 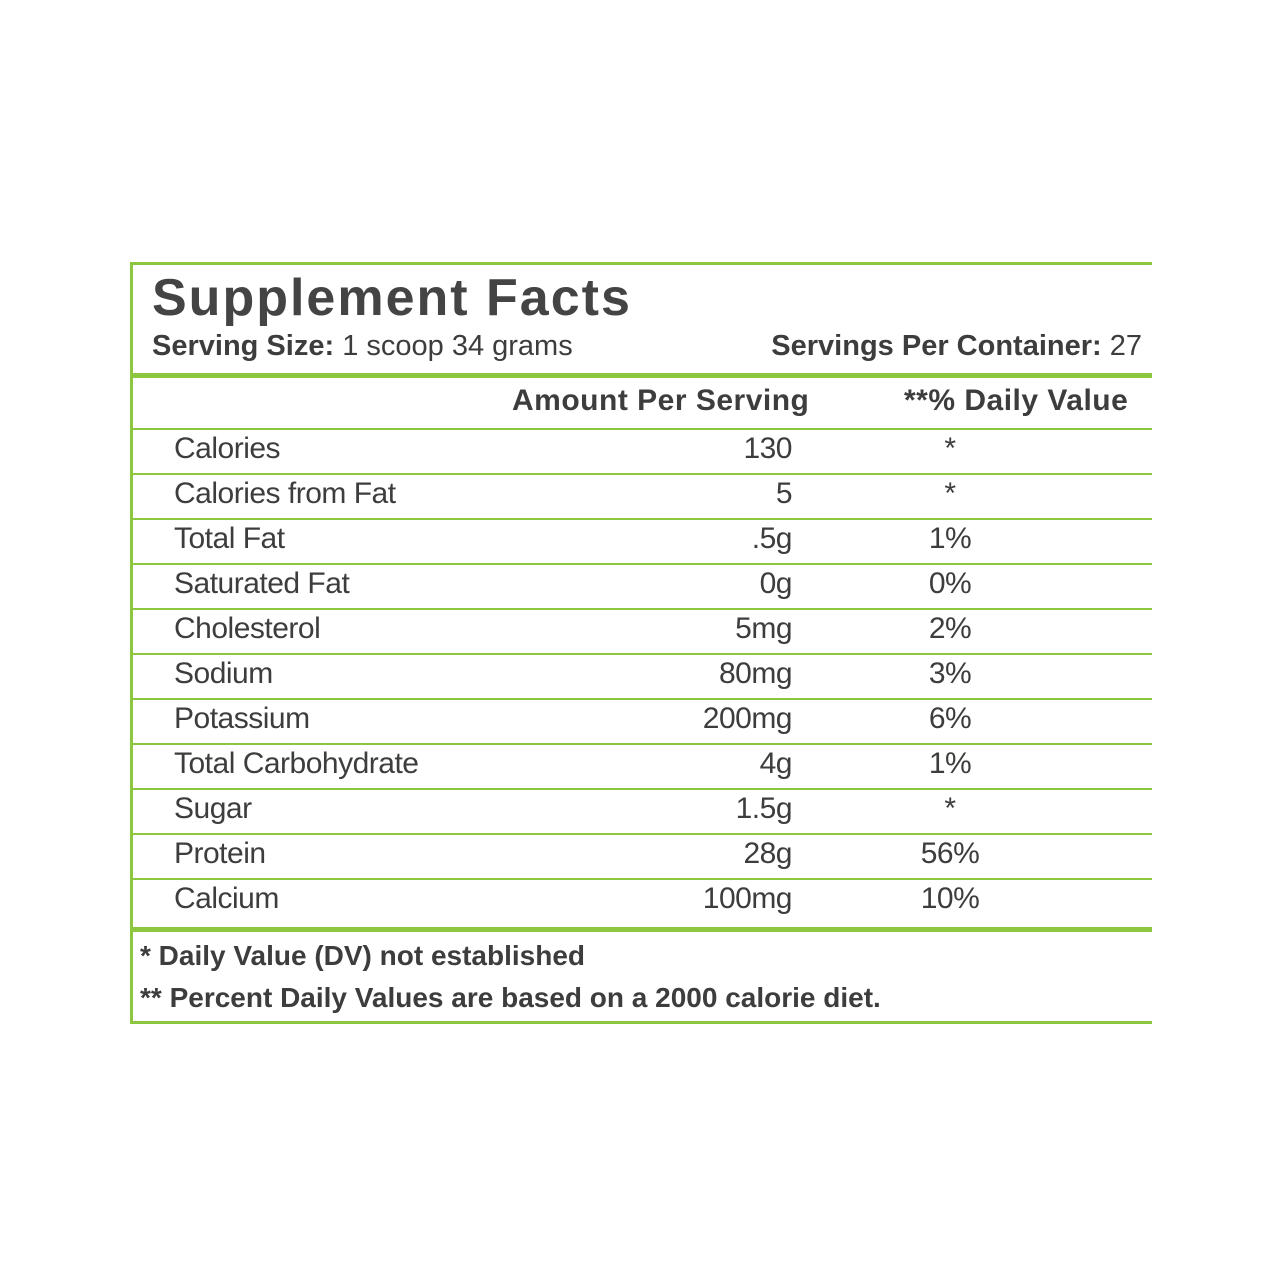 What do you see at coordinates (262, 583) in the screenshot?
I see `nutrient-name: Saturated Fat` at bounding box center [262, 583].